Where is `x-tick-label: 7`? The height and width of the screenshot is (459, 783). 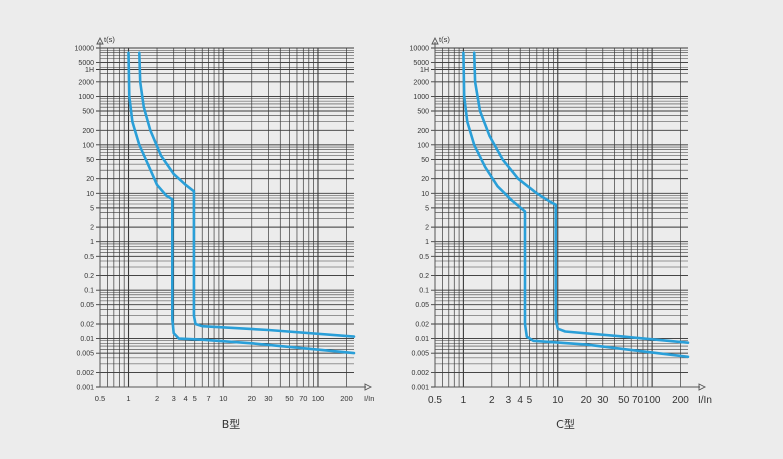 x-tick-label: 7 is located at coordinates (208, 398).